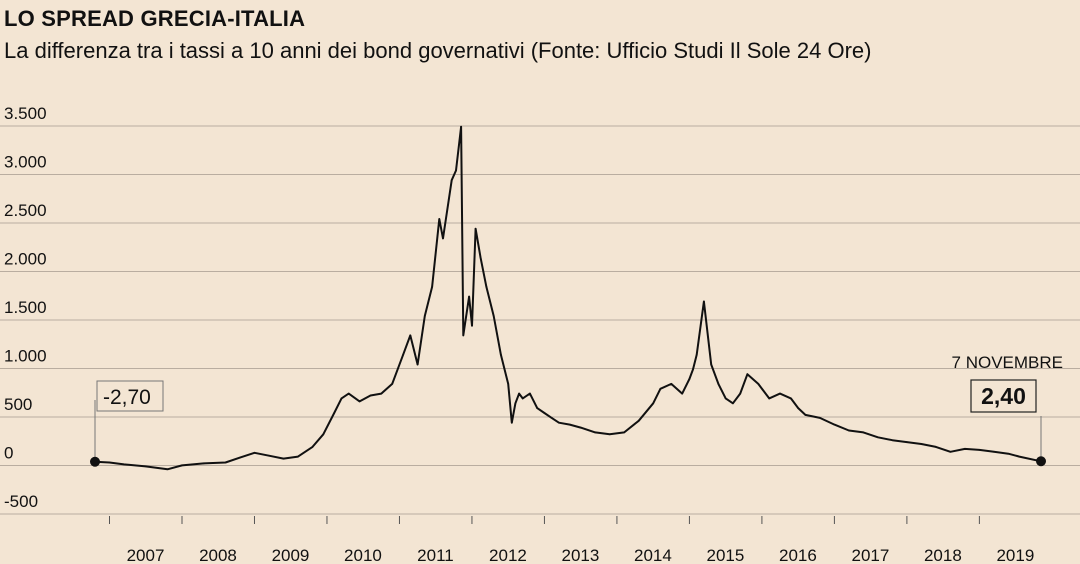  I want to click on x-tick-label: 2012, so click(508, 555).